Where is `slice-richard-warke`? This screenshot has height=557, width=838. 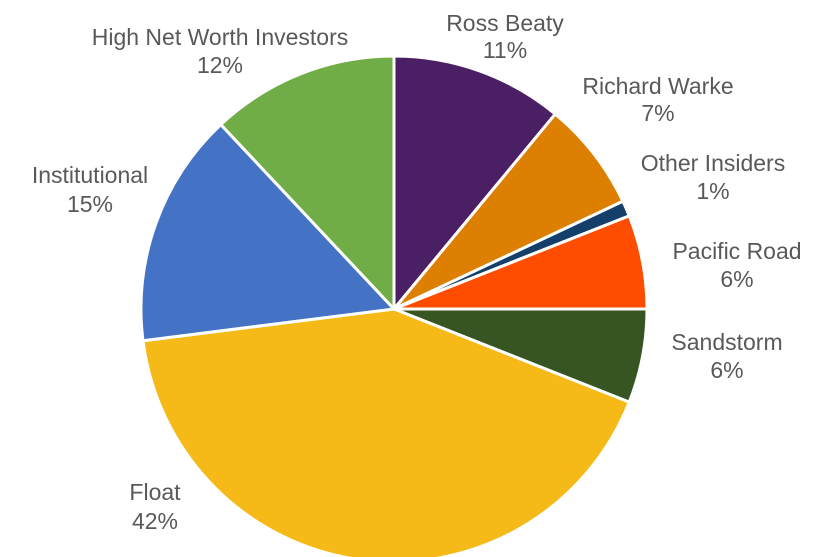 slice-richard-warke is located at coordinates (508, 211).